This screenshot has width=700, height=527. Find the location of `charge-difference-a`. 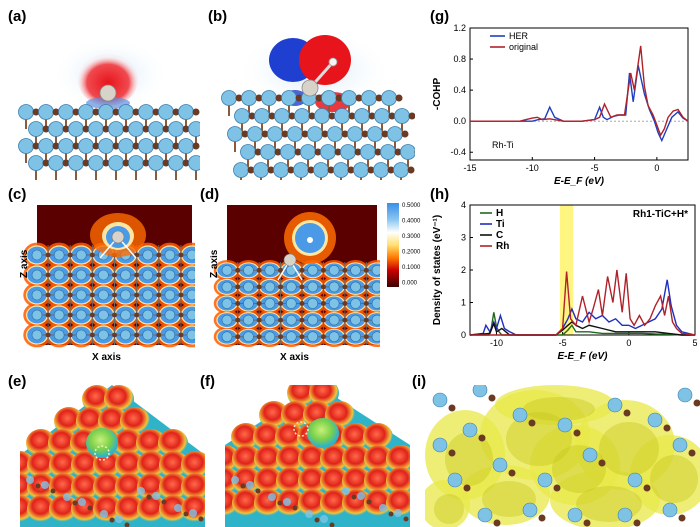

charge-difference-a is located at coordinates (109, 108).